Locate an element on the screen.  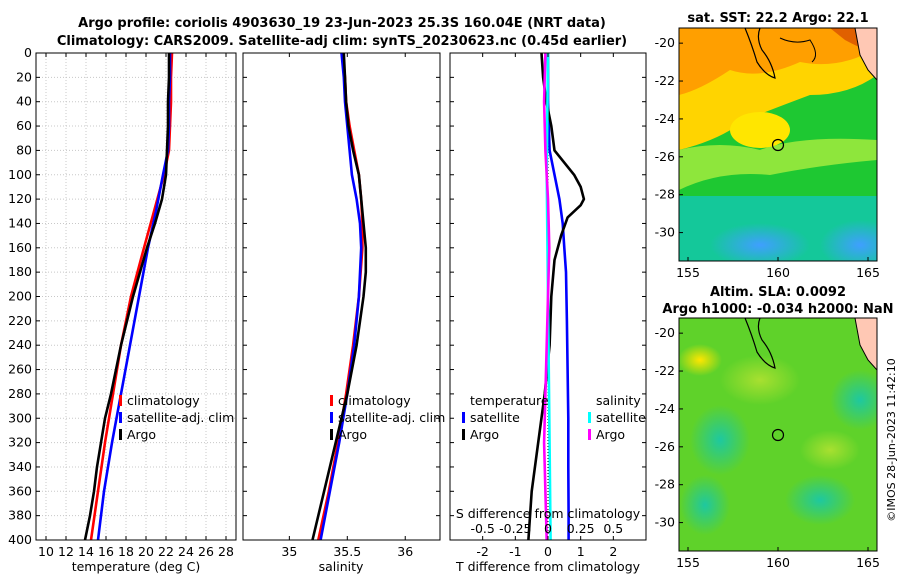
salinity-xlabel: salinity is located at coordinates (341, 566).